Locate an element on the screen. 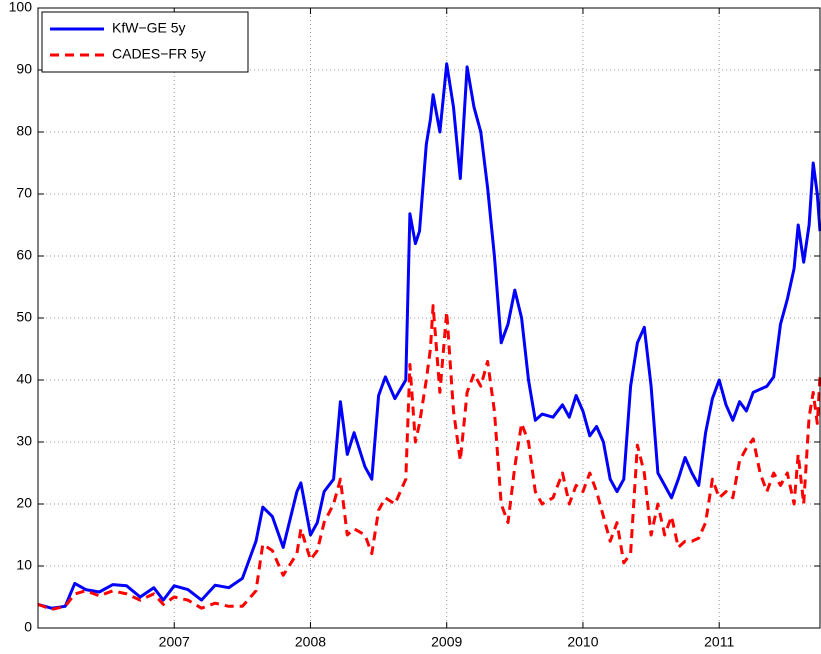 This screenshot has width=821, height=654. y-tick-label: 10 is located at coordinates (24, 565).